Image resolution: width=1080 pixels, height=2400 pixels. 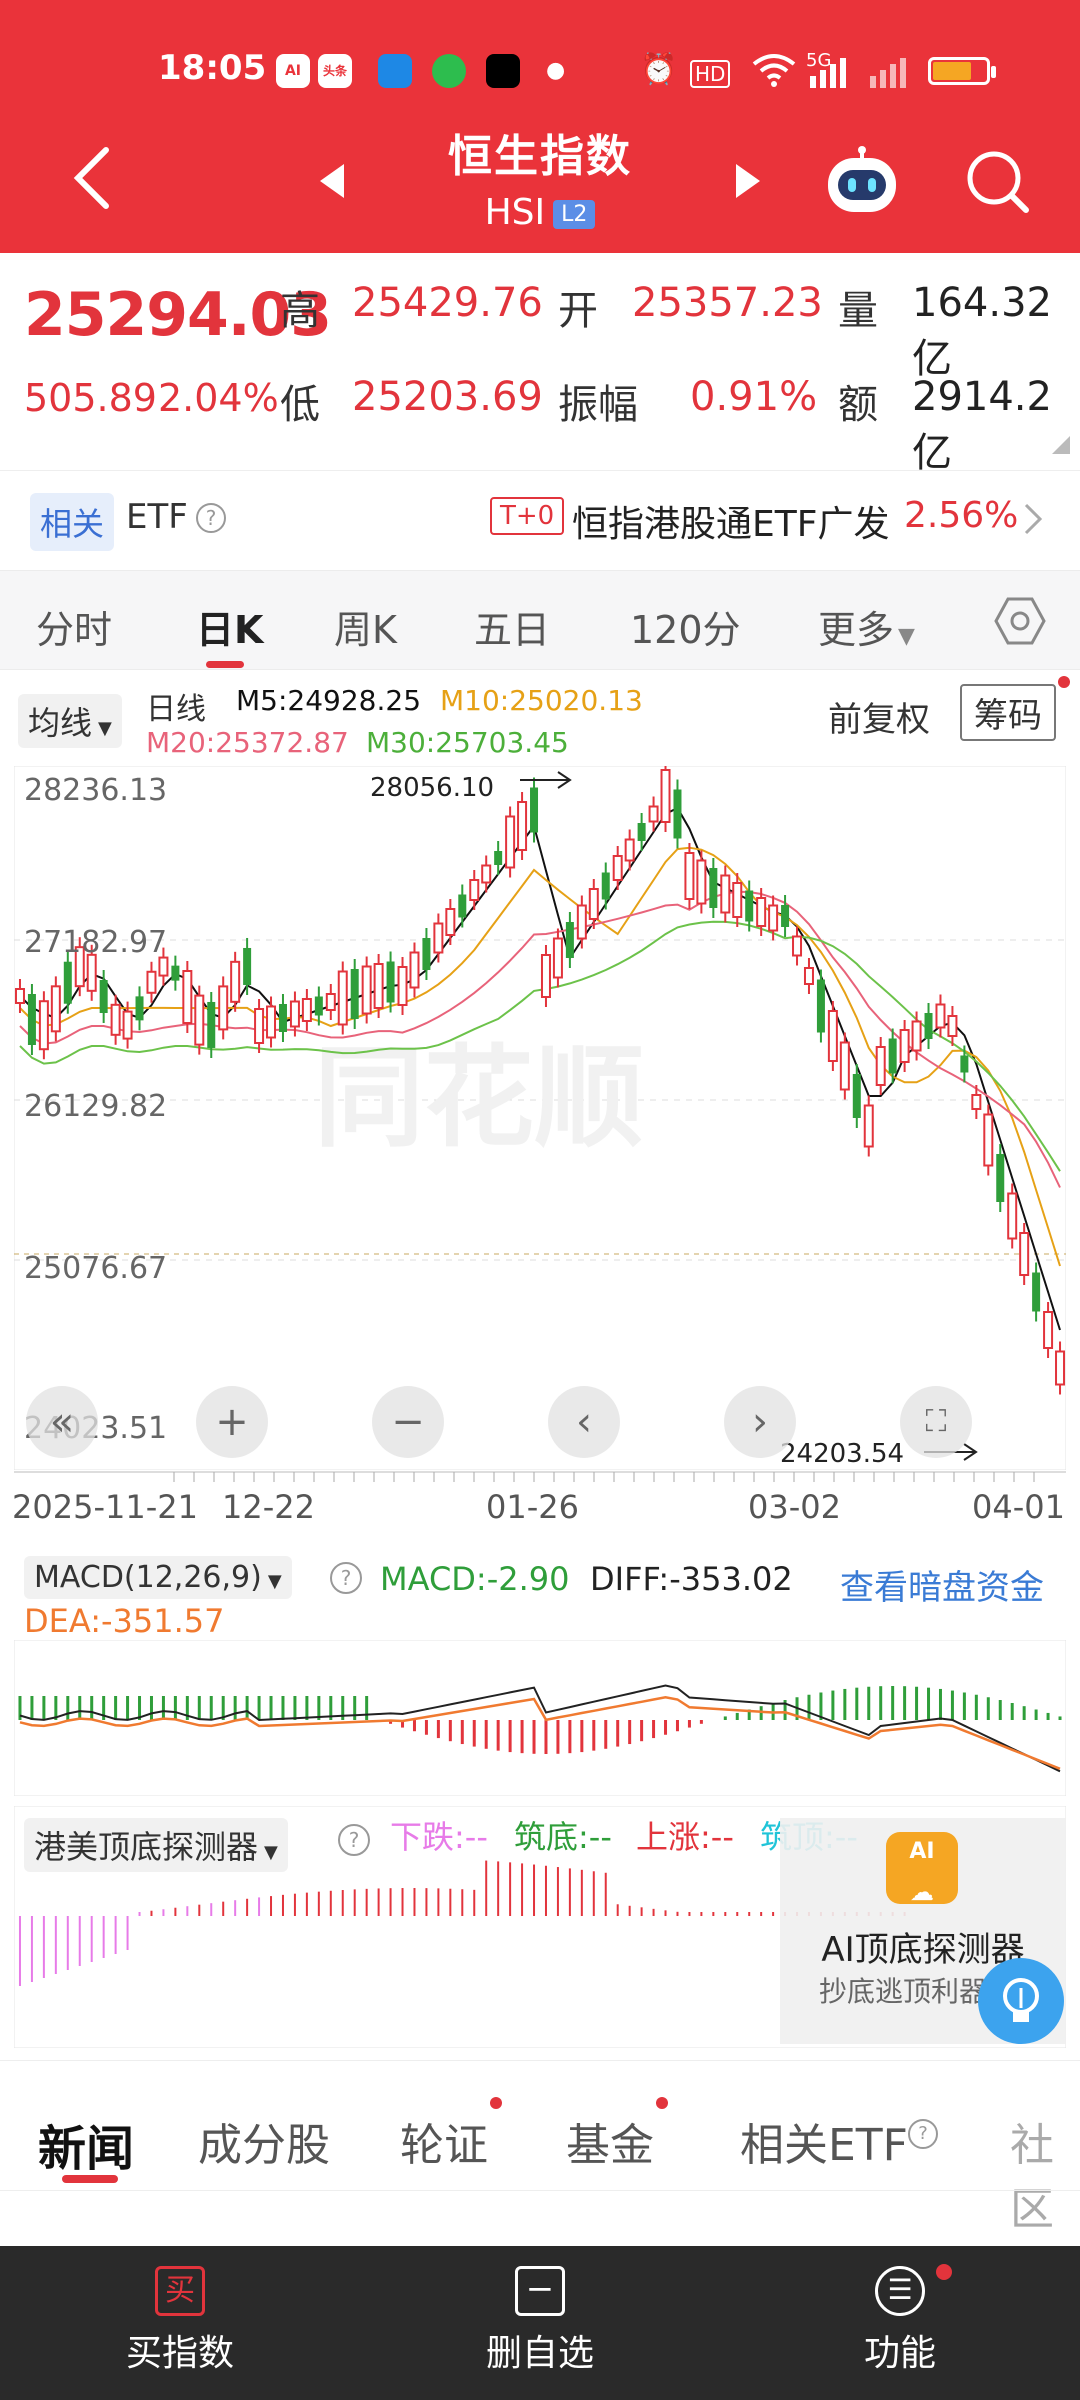 I want to click on x-label-1: 12-22, so click(x=268, y=1507).